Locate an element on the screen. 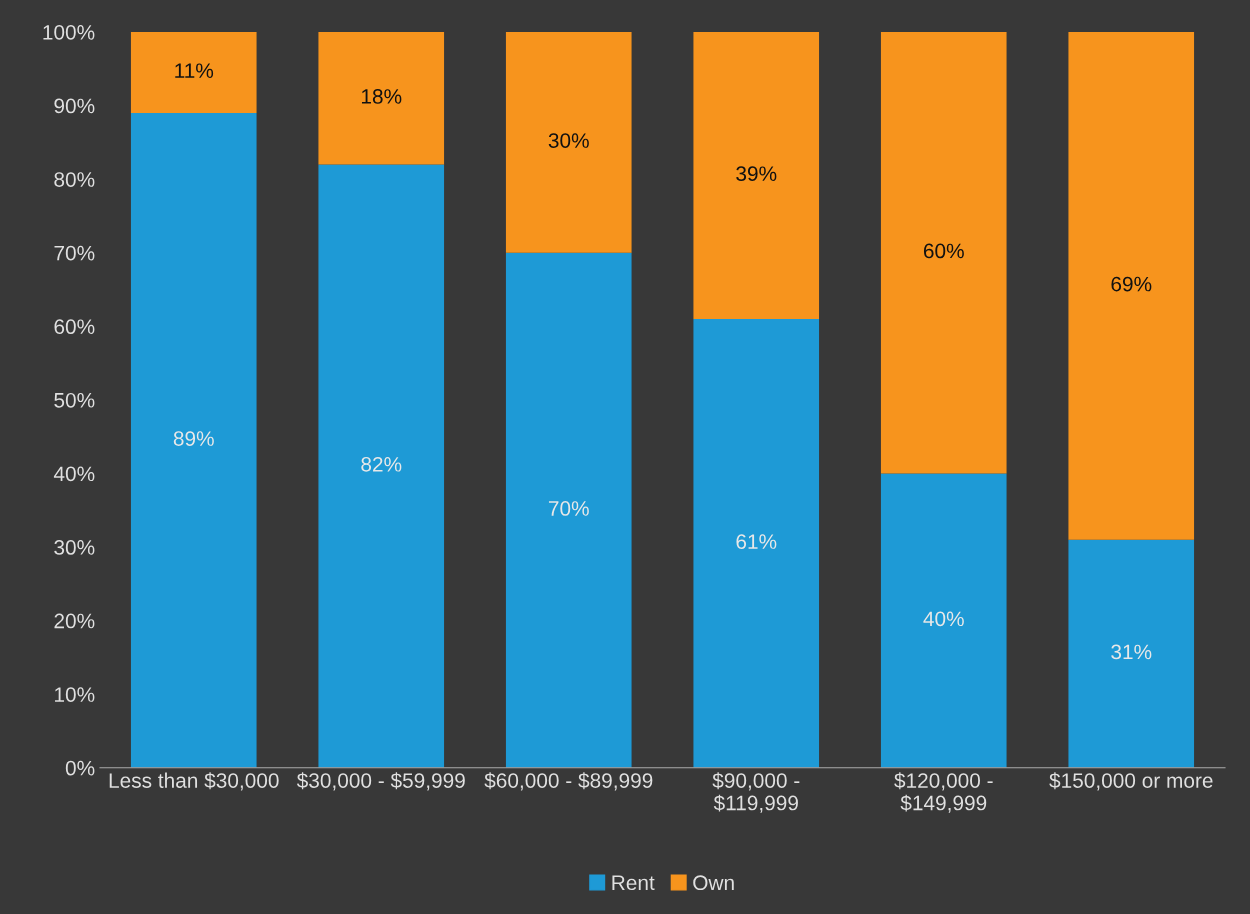  x-tick-label: $30,000 - $59,999 is located at coordinates (380, 781).